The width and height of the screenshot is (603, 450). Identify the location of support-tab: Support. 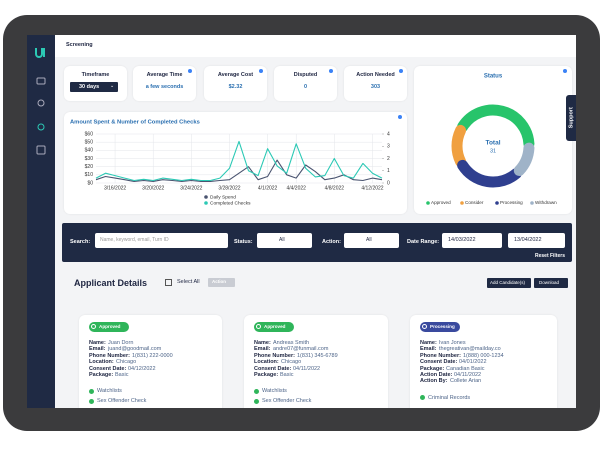
(571, 118).